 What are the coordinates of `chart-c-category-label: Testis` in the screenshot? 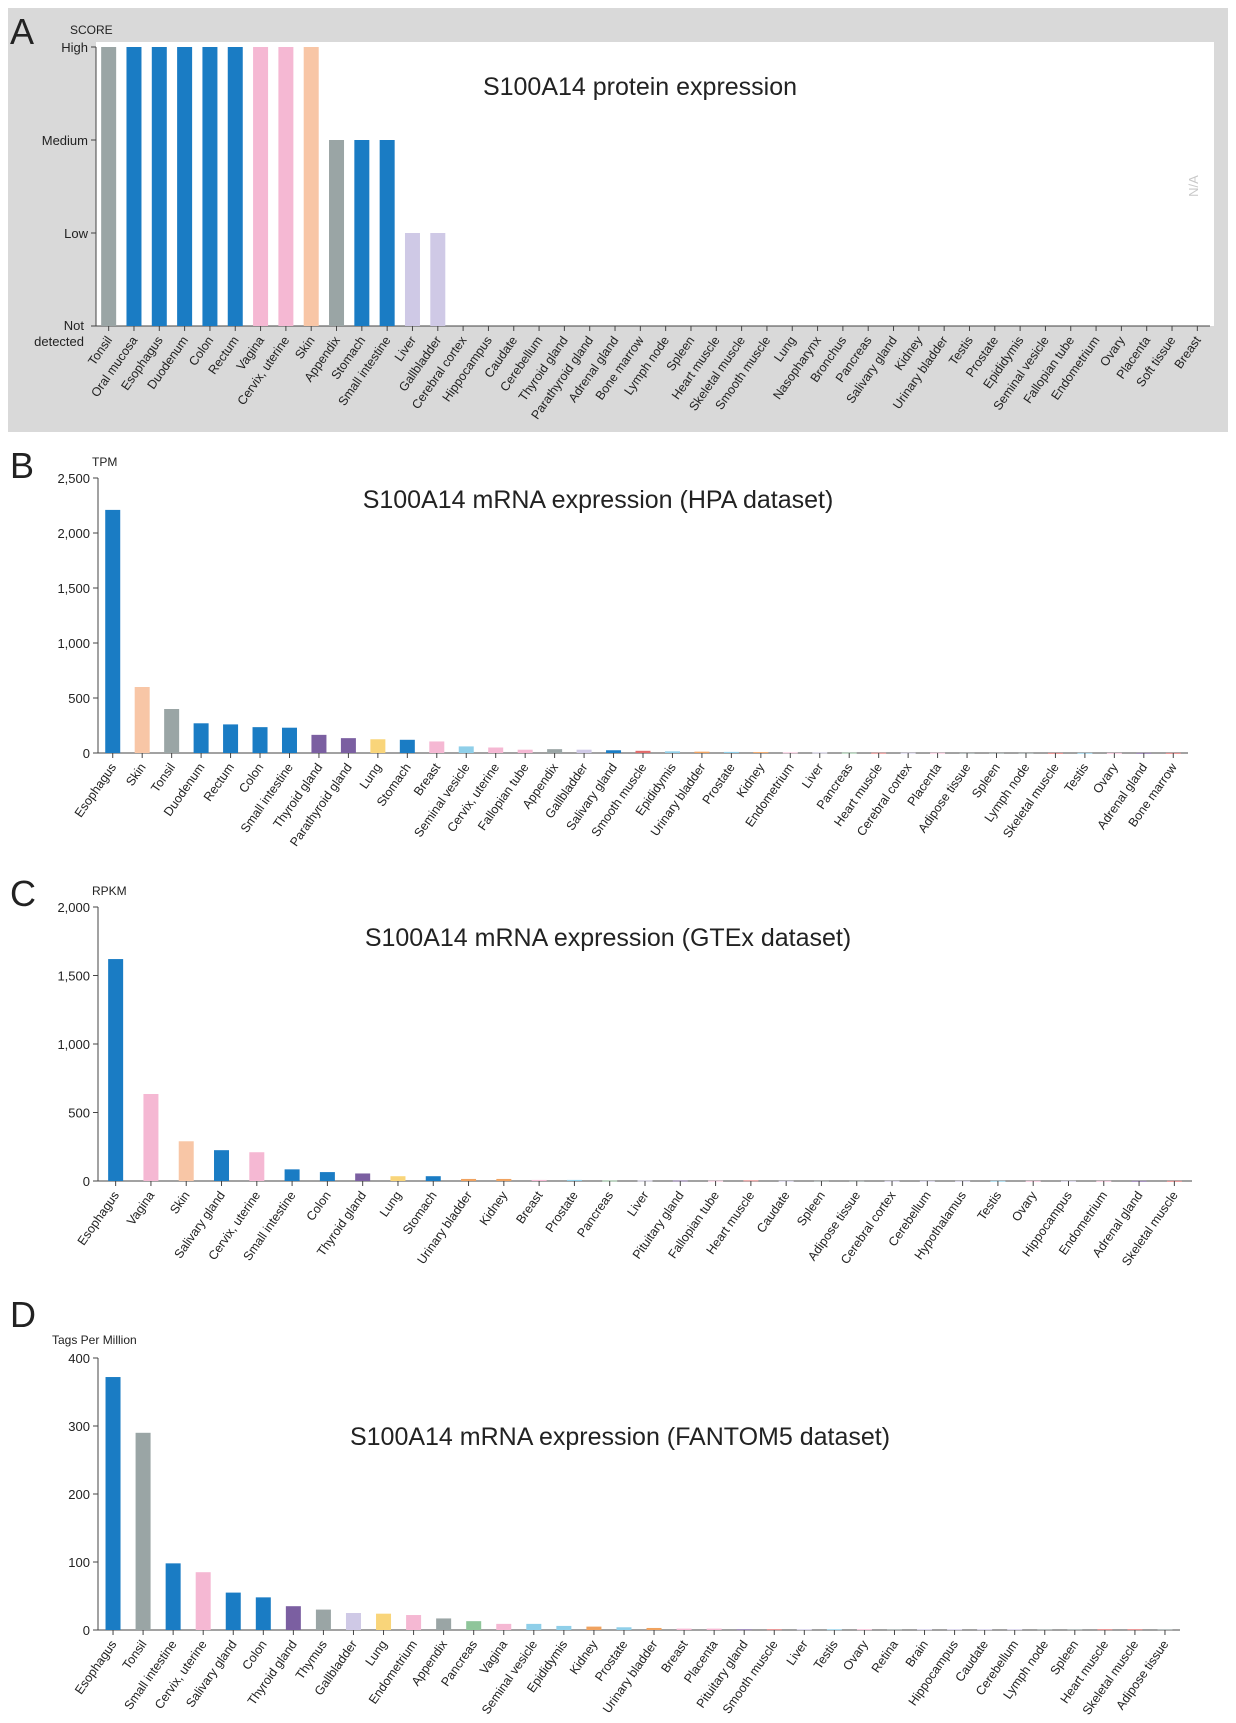 It's located at (990, 1206).